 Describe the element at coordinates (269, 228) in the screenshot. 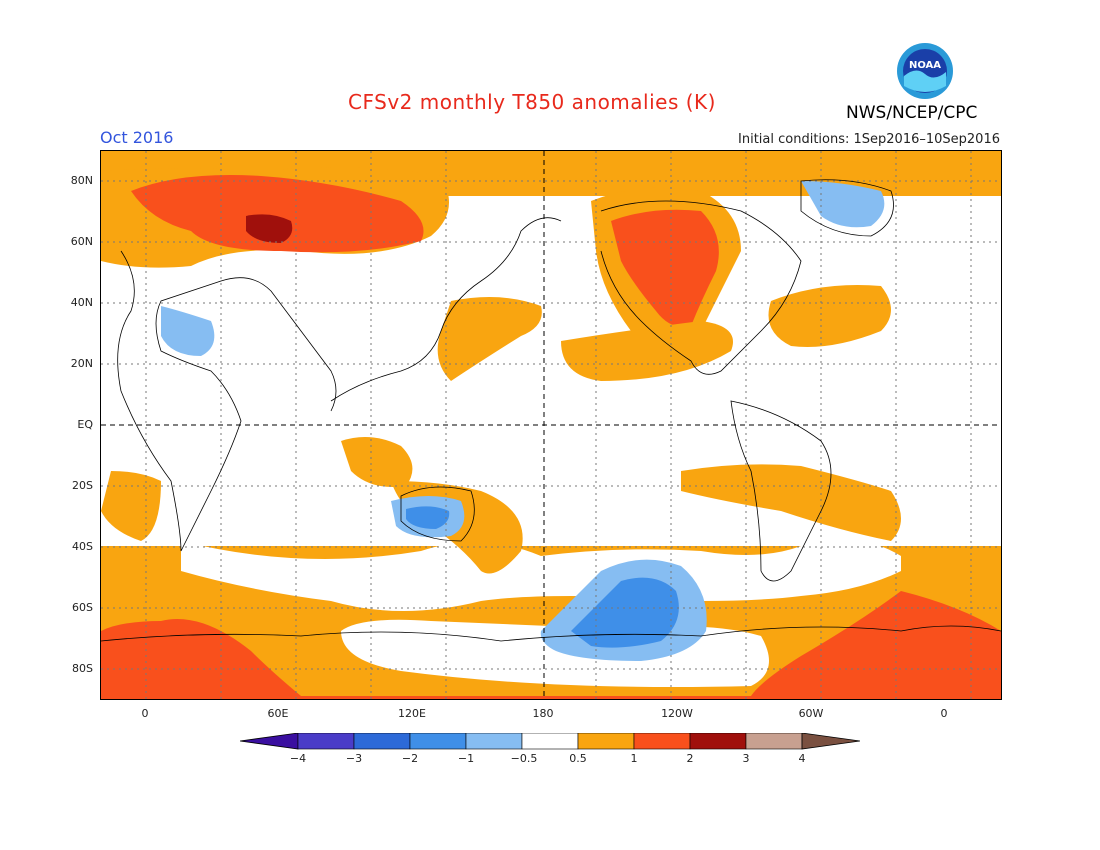

I see `siberia-hot-core` at that location.